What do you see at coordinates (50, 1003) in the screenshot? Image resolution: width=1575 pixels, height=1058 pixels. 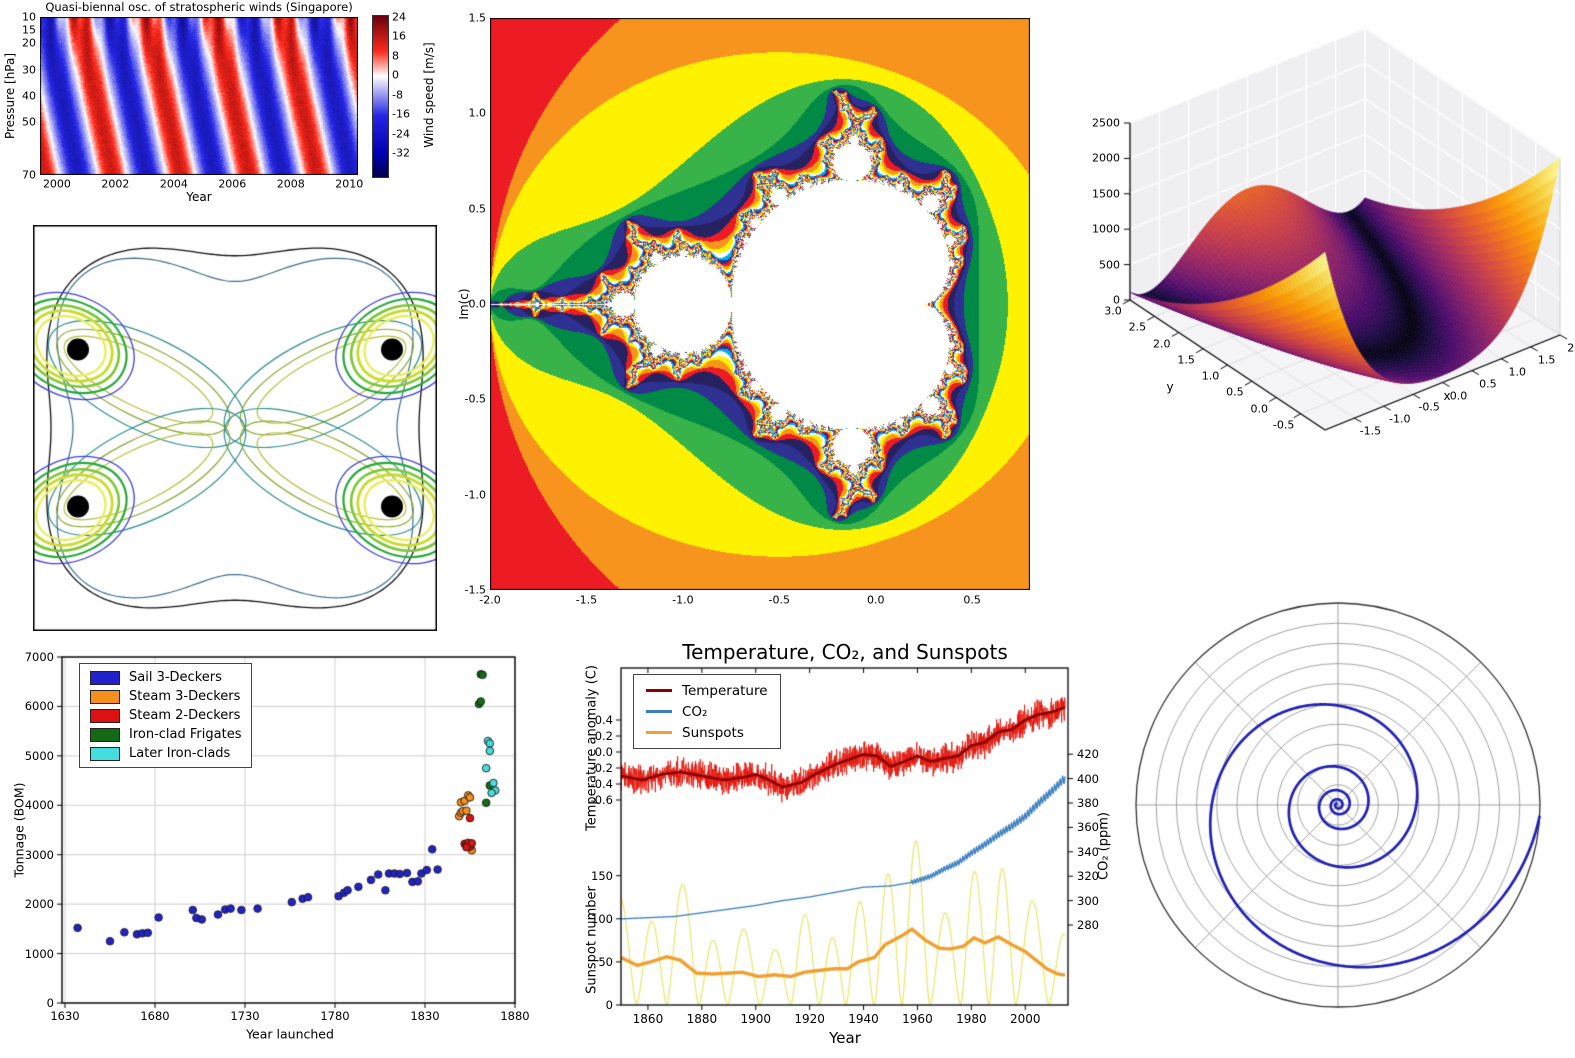 I see `ships-y-tick-label: 0` at bounding box center [50, 1003].